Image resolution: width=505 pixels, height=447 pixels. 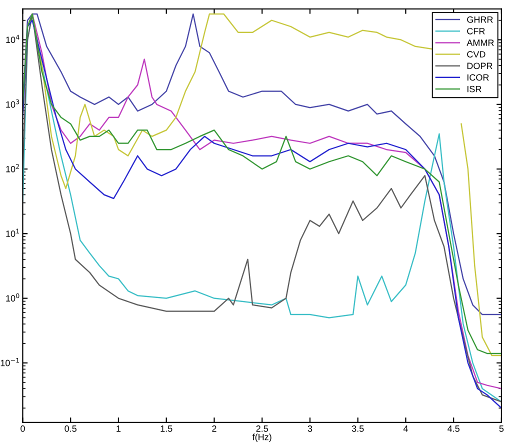 What do you see at coordinates (480, 19) in the screenshot?
I see `legend-label: GHRR` at bounding box center [480, 19].